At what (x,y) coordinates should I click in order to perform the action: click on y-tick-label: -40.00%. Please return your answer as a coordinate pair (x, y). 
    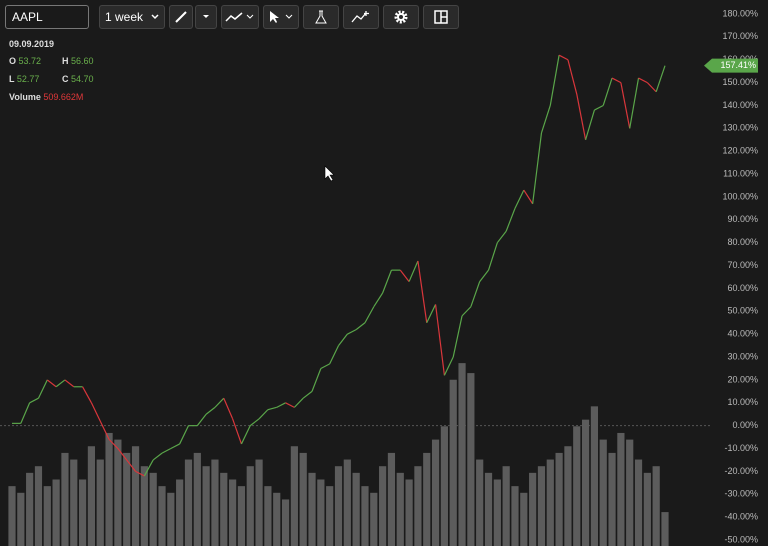
    Looking at the image, I should click on (741, 517).